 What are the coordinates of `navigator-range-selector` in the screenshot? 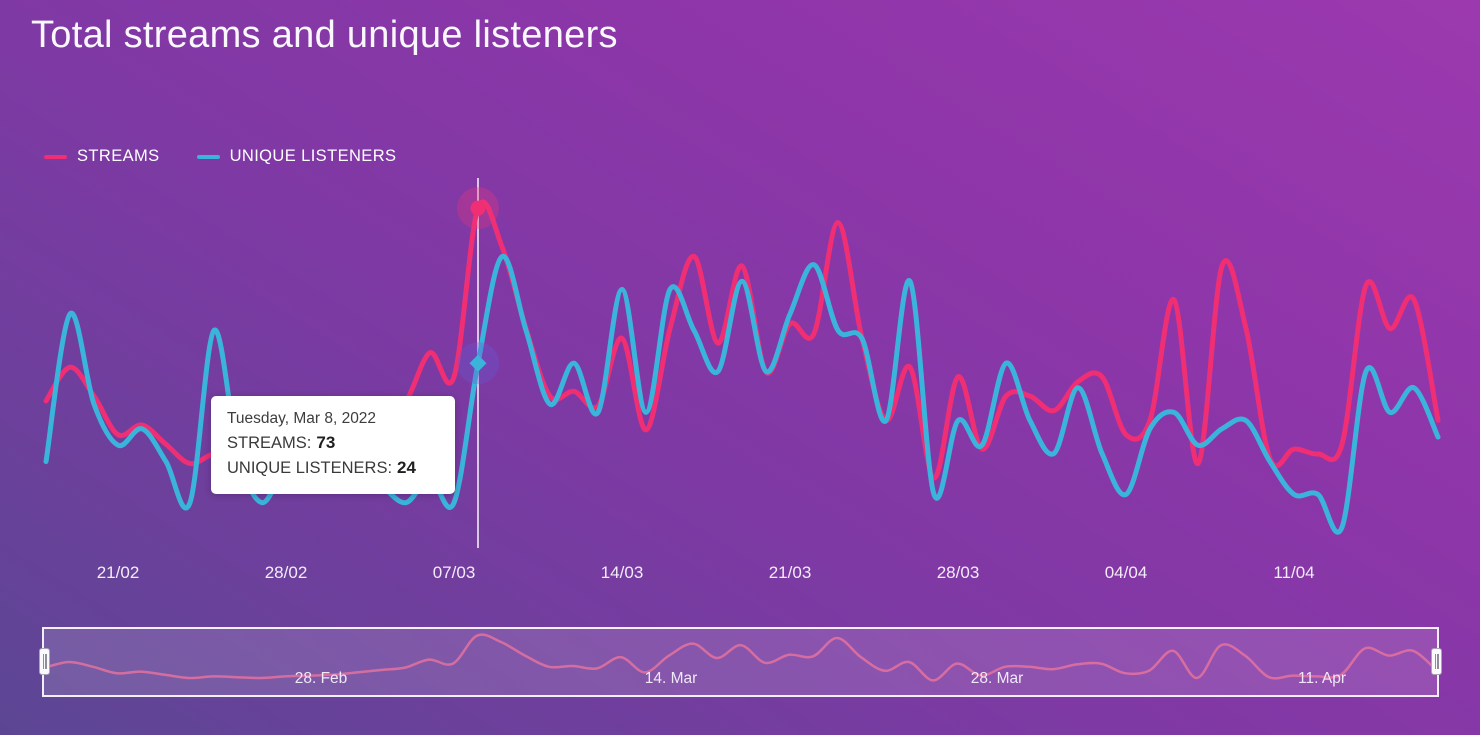 It's located at (740, 662).